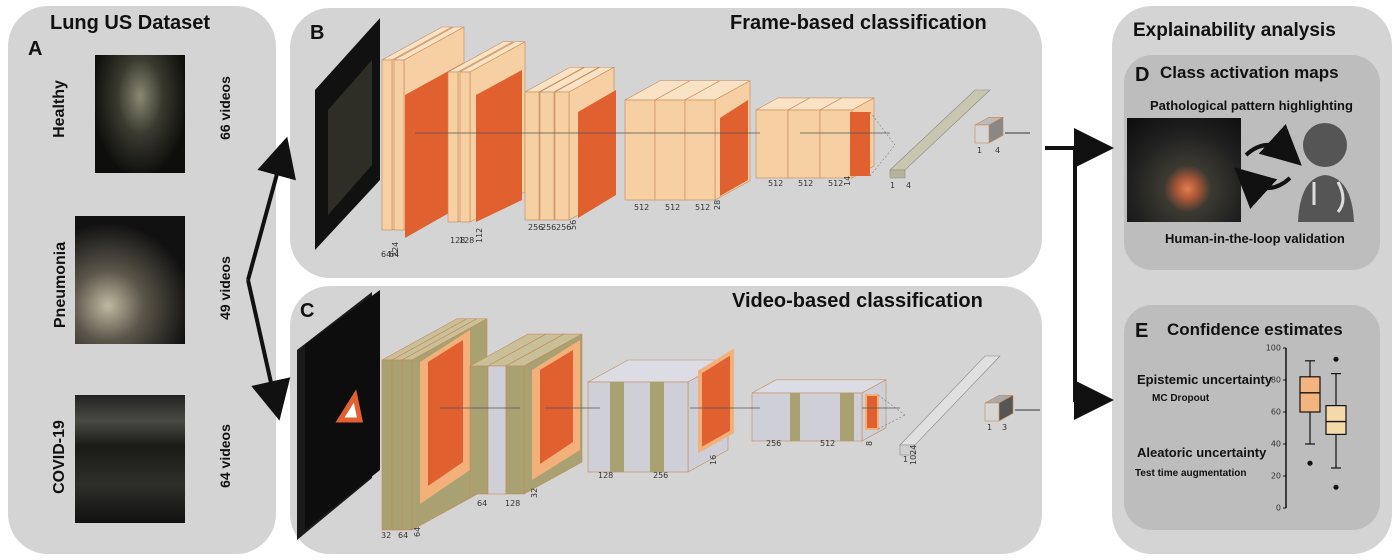 The image size is (1400, 560). Describe the element at coordinates (847, 181) in the screenshot. I see `frame-dim-label-17: 14` at that location.